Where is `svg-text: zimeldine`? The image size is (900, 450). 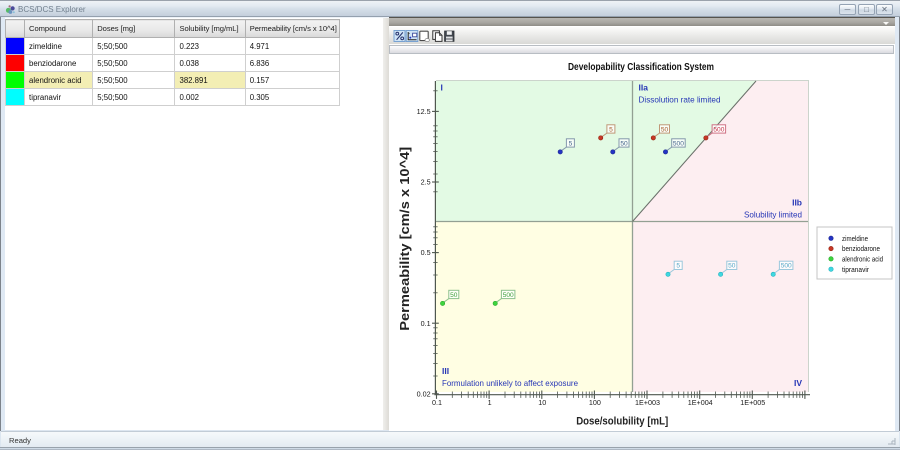
svg-text: zimeldine is located at coordinates (855, 239).